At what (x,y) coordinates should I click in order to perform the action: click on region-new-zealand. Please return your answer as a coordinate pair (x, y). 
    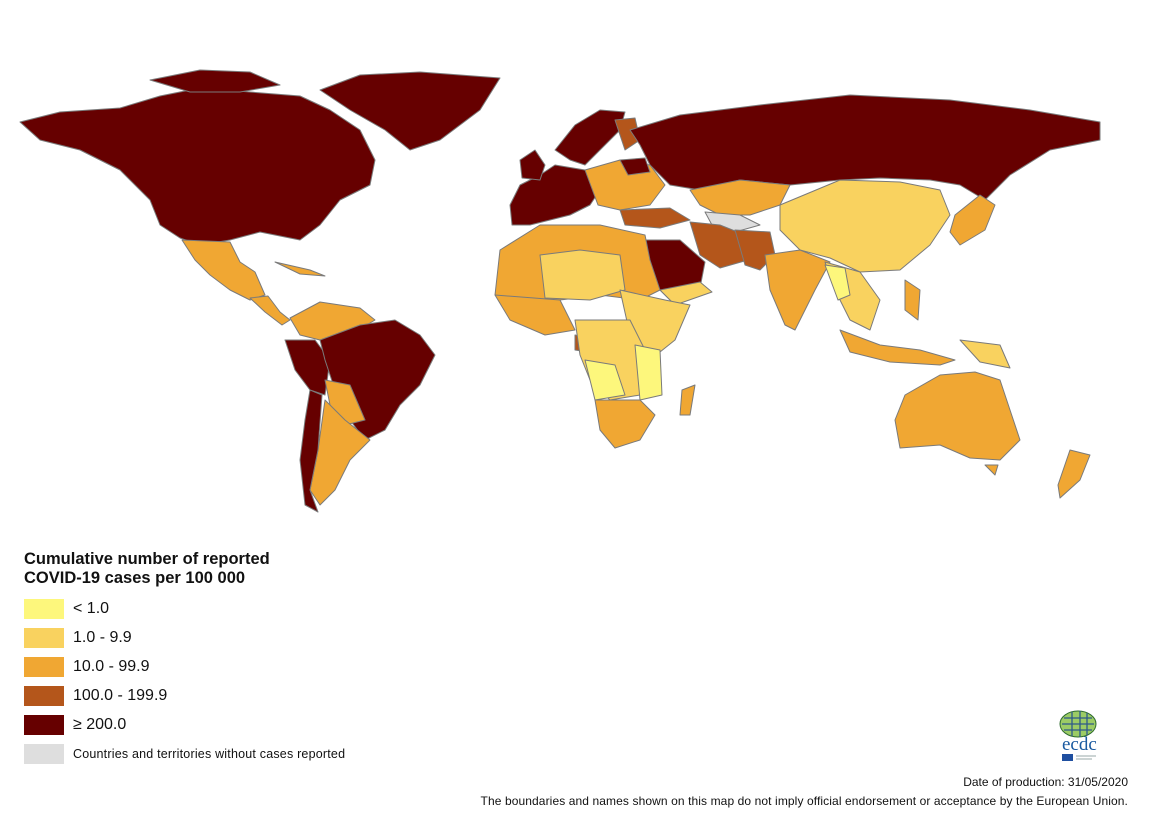
    Looking at the image, I should click on (1074, 474).